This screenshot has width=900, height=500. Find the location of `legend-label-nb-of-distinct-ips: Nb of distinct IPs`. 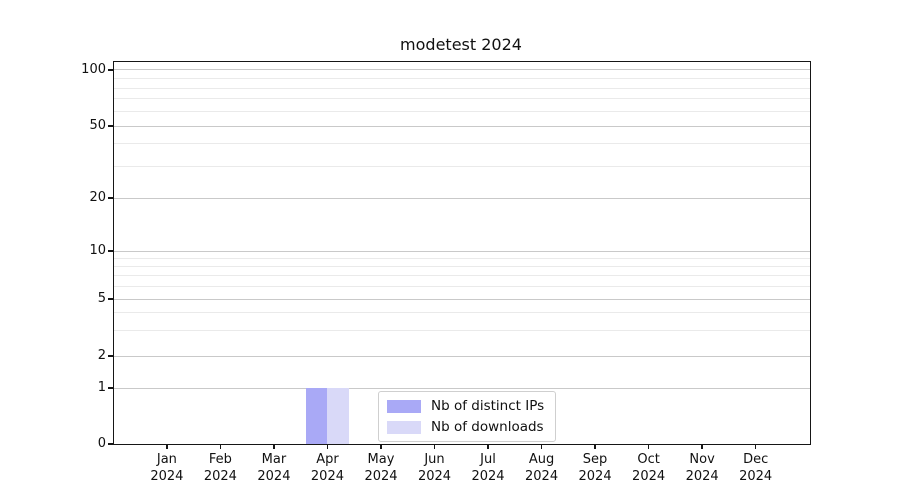

legend-label-nb-of-distinct-ips: Nb of distinct IPs is located at coordinates (488, 406).